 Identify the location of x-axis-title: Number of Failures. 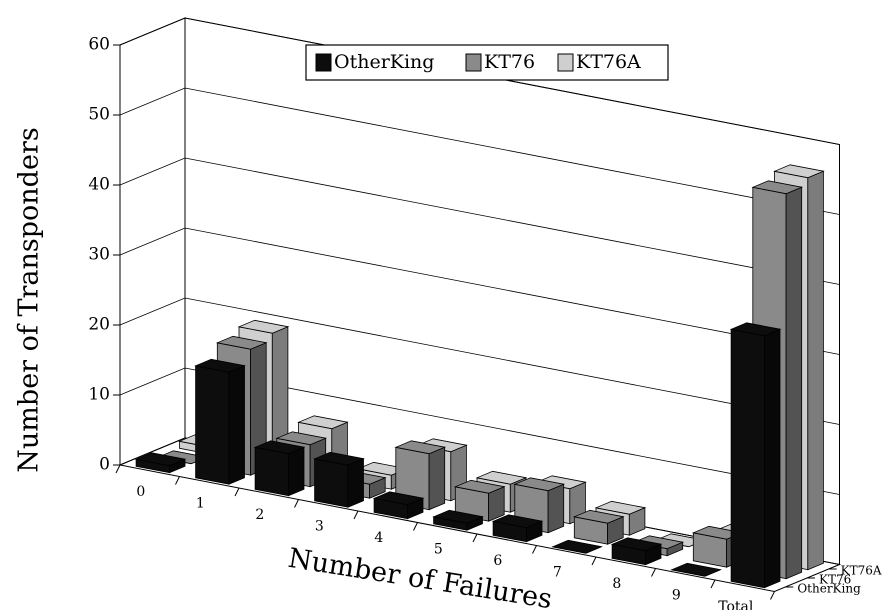
(420, 576).